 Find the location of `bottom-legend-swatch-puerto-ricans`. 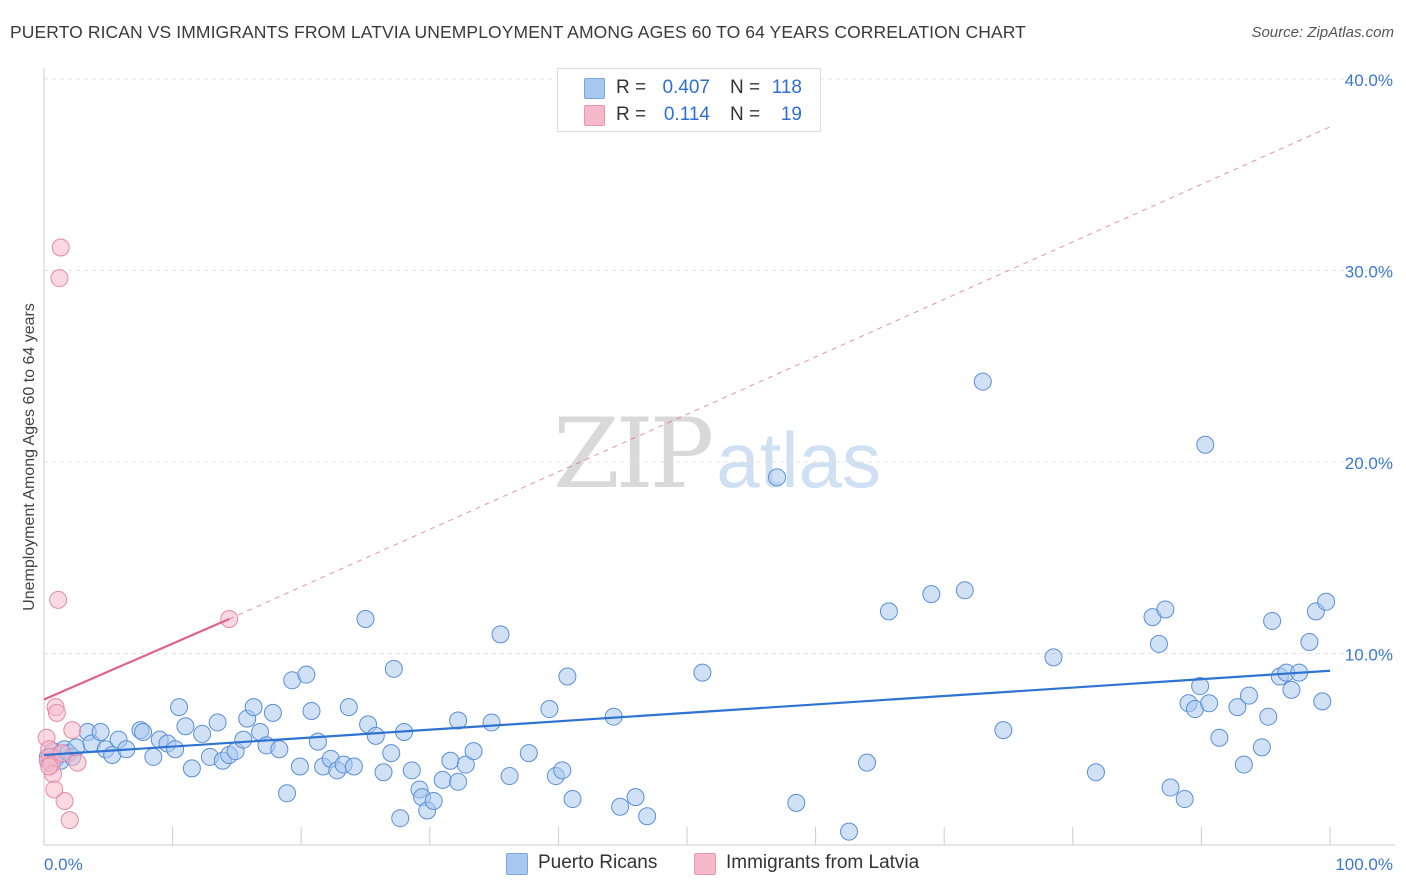

bottom-legend-swatch-puerto-ricans is located at coordinates (517, 864).